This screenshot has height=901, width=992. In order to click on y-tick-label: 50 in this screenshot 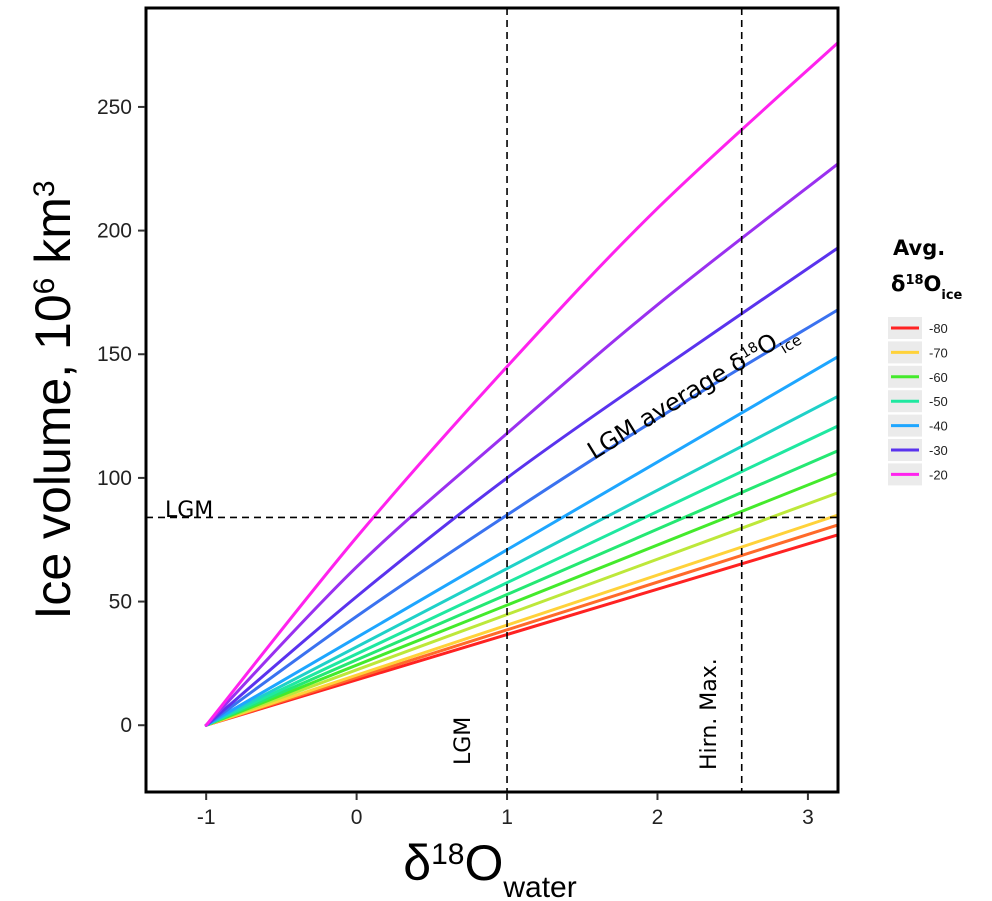, I will do `click(120, 602)`.